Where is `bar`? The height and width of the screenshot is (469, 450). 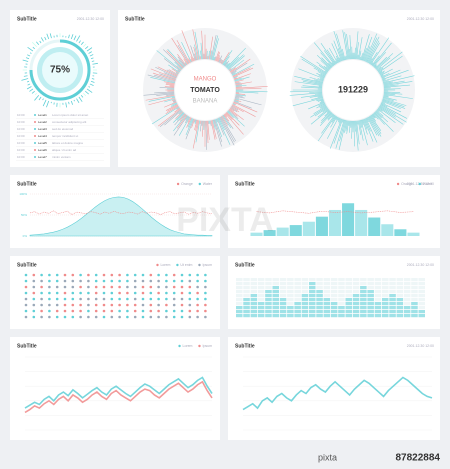 bar is located at coordinates (387, 230).